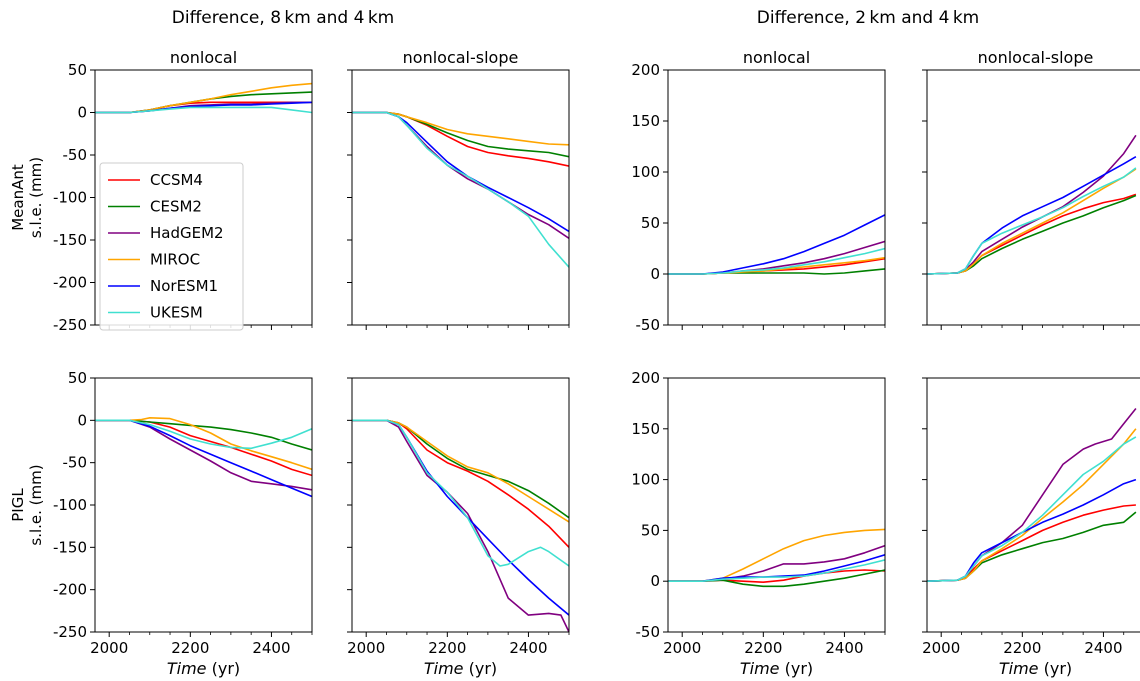  I want to click on legend-label-noresm1: NorESM1, so click(184, 286).